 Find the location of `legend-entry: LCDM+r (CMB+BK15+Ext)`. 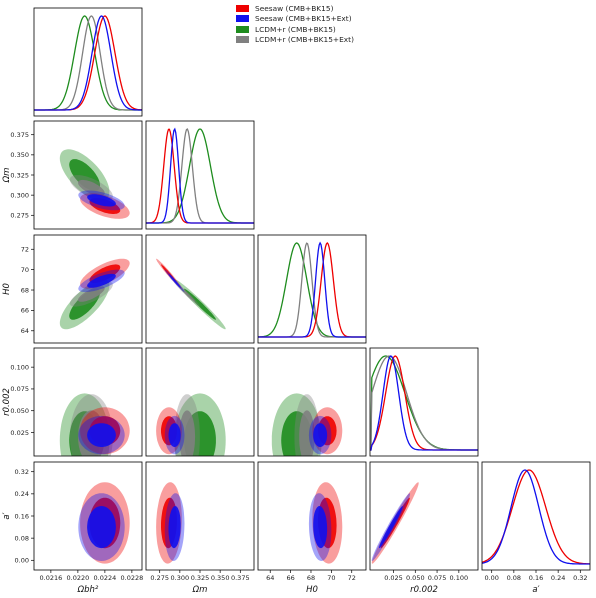

legend-entry: LCDM+r (CMB+BK15+Ext) is located at coordinates (302, 40).